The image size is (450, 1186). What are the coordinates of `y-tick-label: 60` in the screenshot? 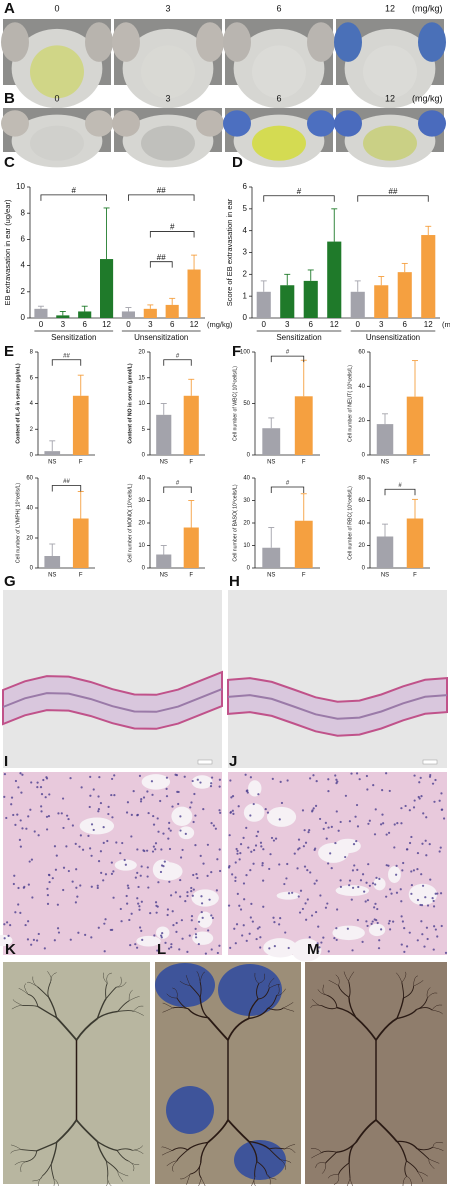 It's located at (361, 353).